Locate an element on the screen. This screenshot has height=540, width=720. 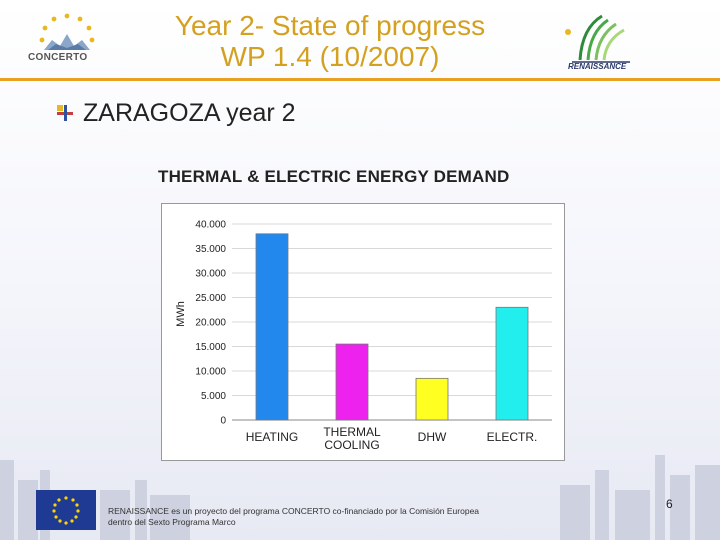
y-tick-label: 30.000 is located at coordinates (210, 274).